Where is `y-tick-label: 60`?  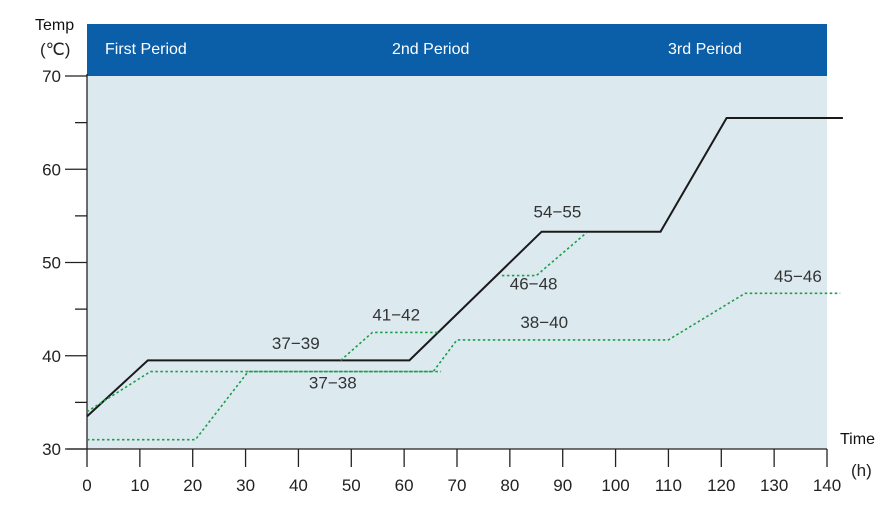 y-tick-label: 60 is located at coordinates (51, 169).